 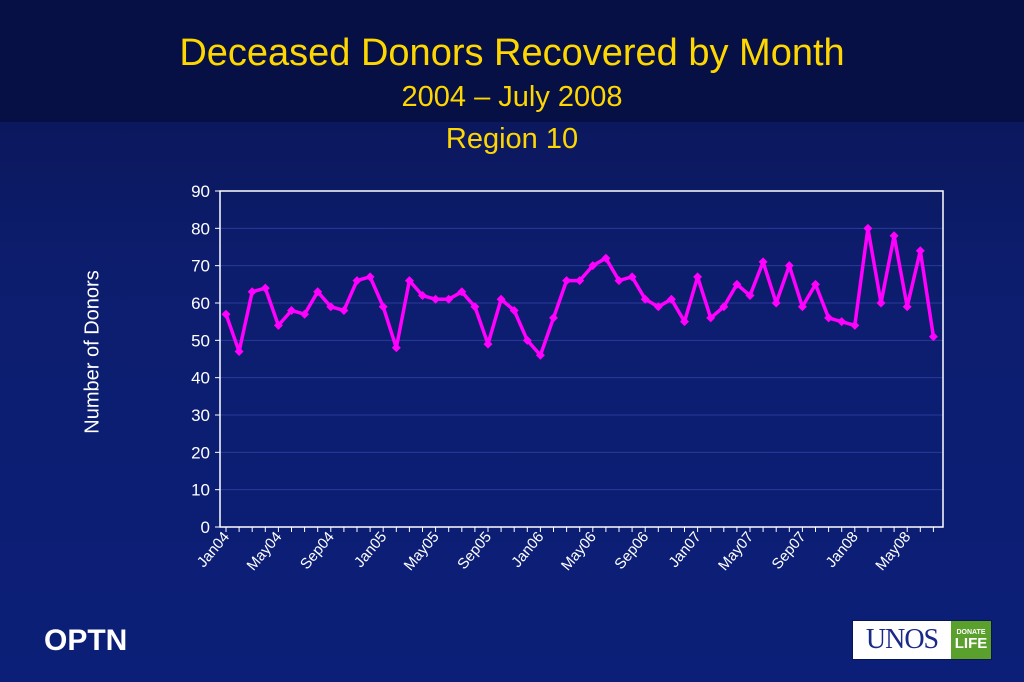 I want to click on x-tick-label: Sep07, so click(x=789, y=551).